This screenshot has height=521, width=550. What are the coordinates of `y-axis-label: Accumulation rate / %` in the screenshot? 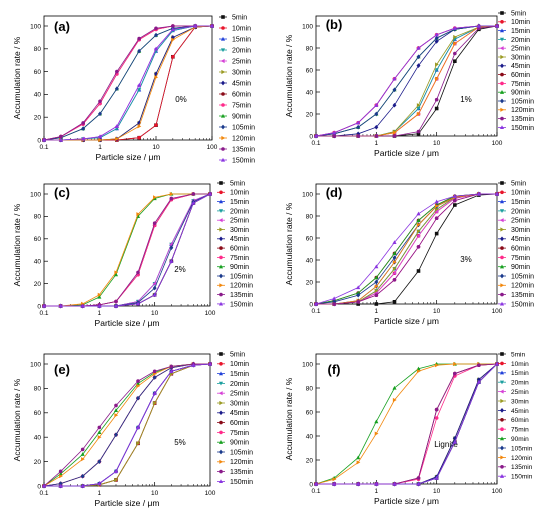 It's located at (289, 243).